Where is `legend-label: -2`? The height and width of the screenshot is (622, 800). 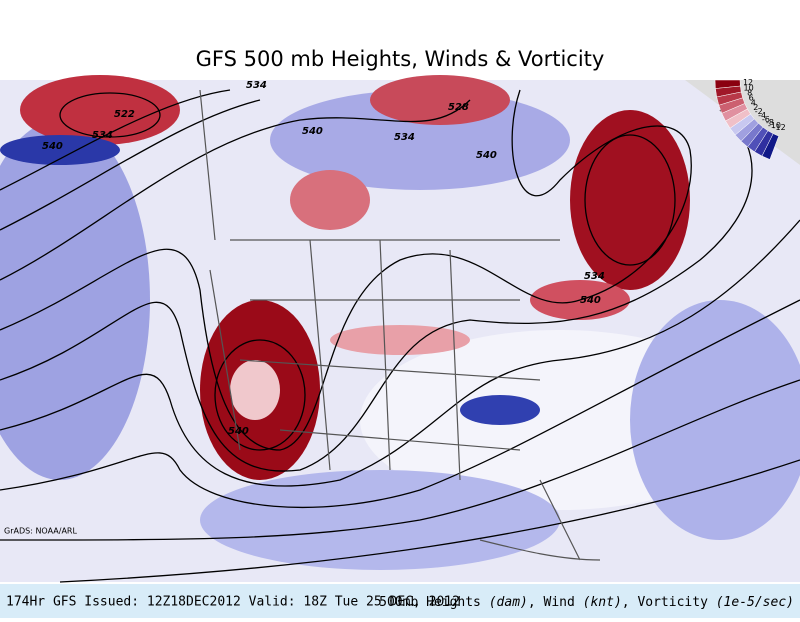
legend-label: -2 is located at coordinates (759, 111).